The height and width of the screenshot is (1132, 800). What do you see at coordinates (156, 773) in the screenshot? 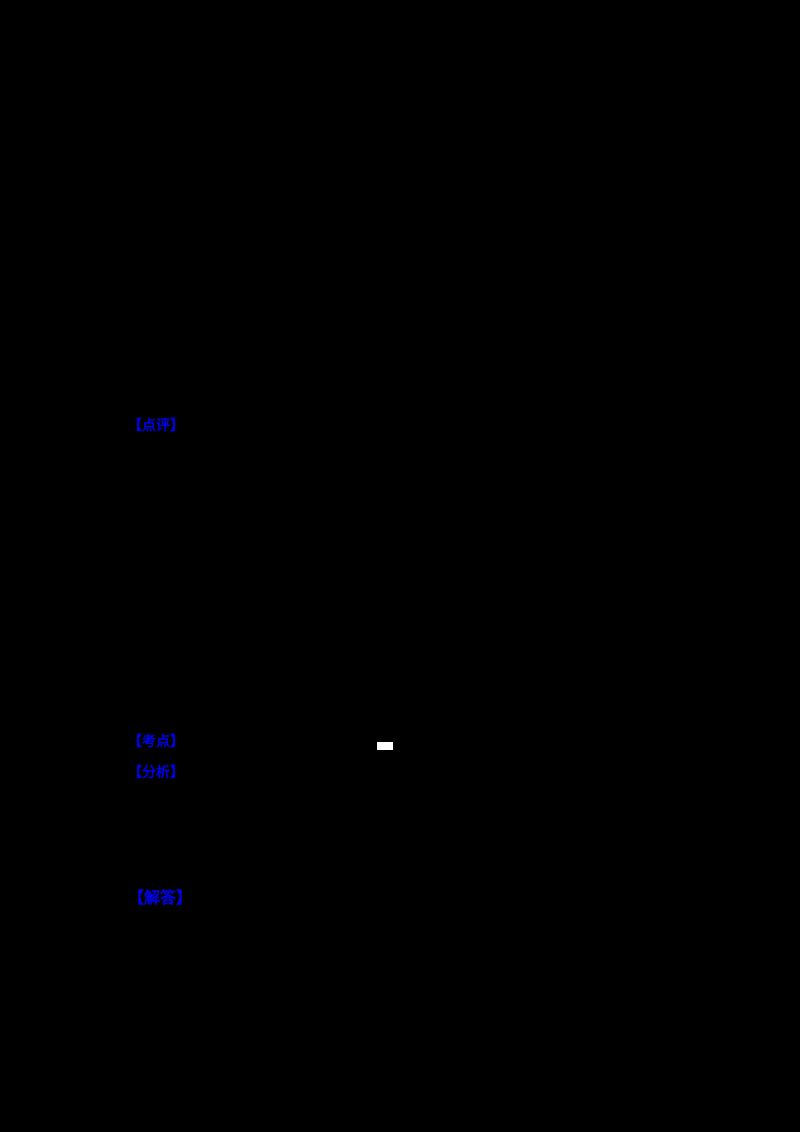
I see `section-label-link-analysis: 【分析】` at bounding box center [156, 773].